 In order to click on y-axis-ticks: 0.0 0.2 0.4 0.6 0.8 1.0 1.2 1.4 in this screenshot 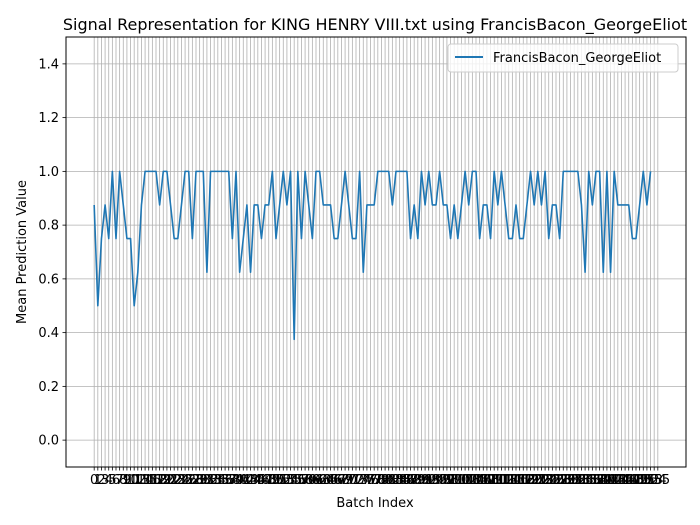, I will do `click(52, 253)`.